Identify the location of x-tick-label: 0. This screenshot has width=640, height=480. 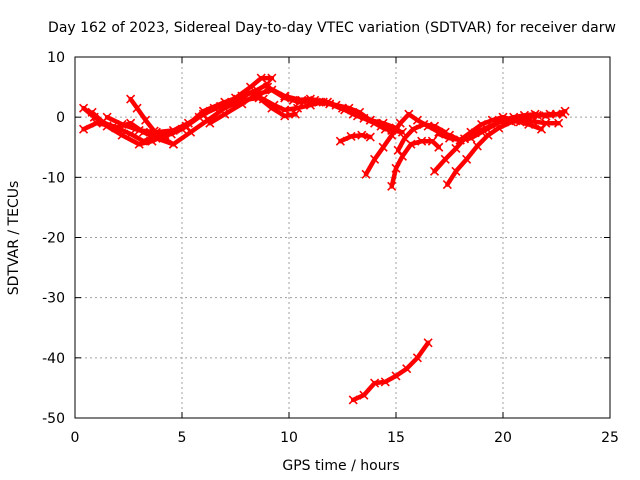
(75, 438).